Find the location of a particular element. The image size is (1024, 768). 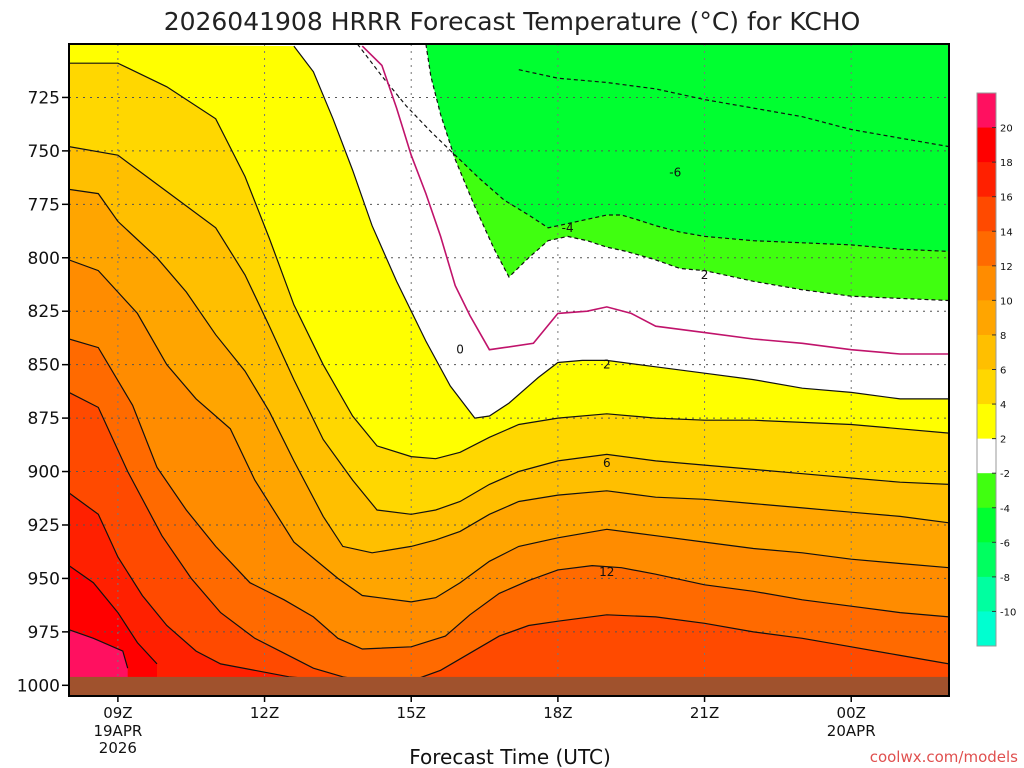

y-tick-label: 775 is located at coordinates (44, 205).